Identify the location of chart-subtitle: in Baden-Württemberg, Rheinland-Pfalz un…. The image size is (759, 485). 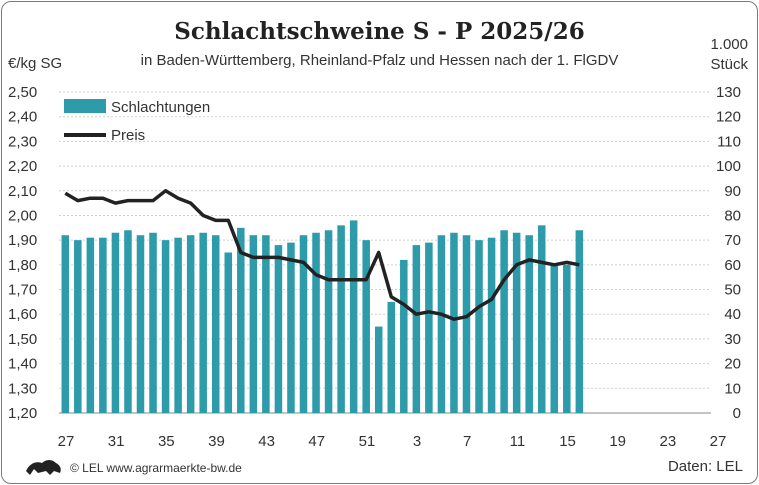
(379, 60).